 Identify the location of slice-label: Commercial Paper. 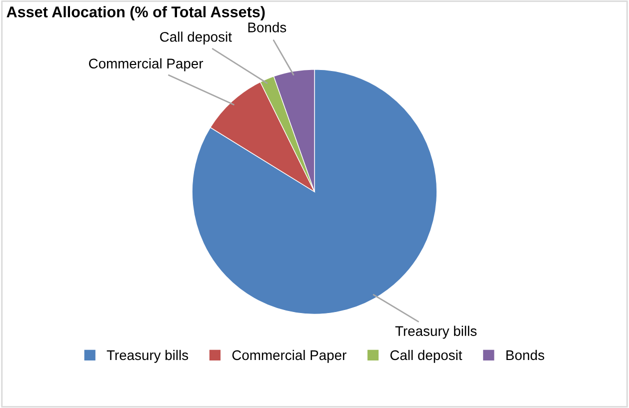
(146, 65).